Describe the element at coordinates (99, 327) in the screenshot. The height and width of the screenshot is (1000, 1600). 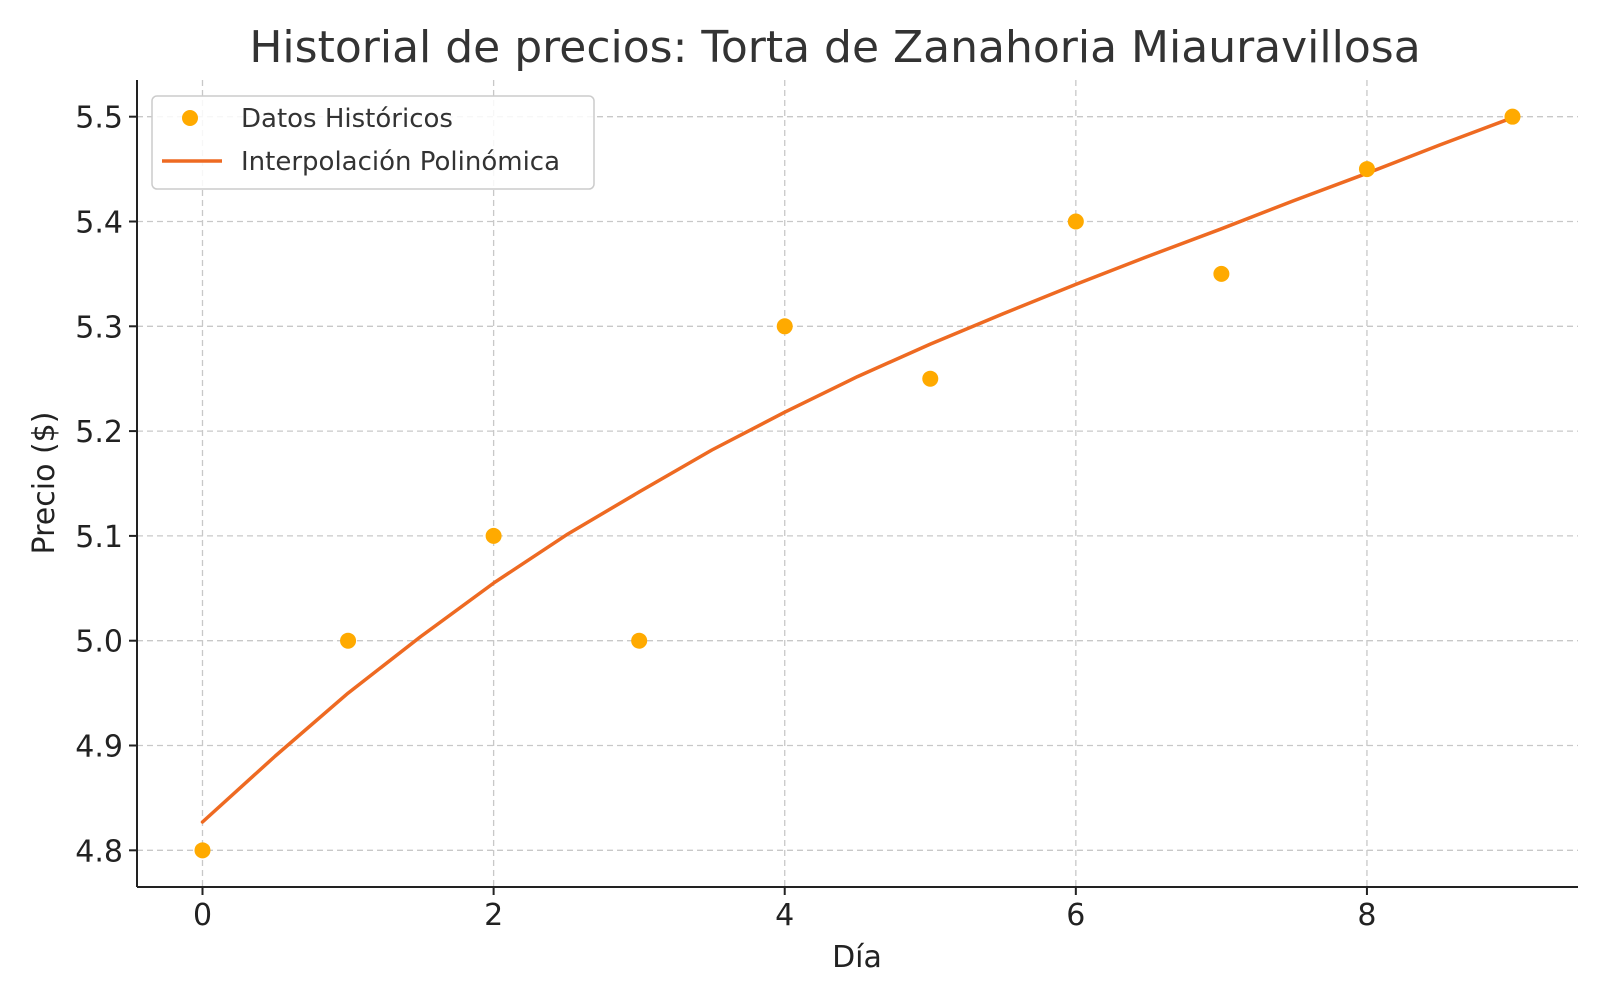
I see `y-tick-label: 5.3` at that location.